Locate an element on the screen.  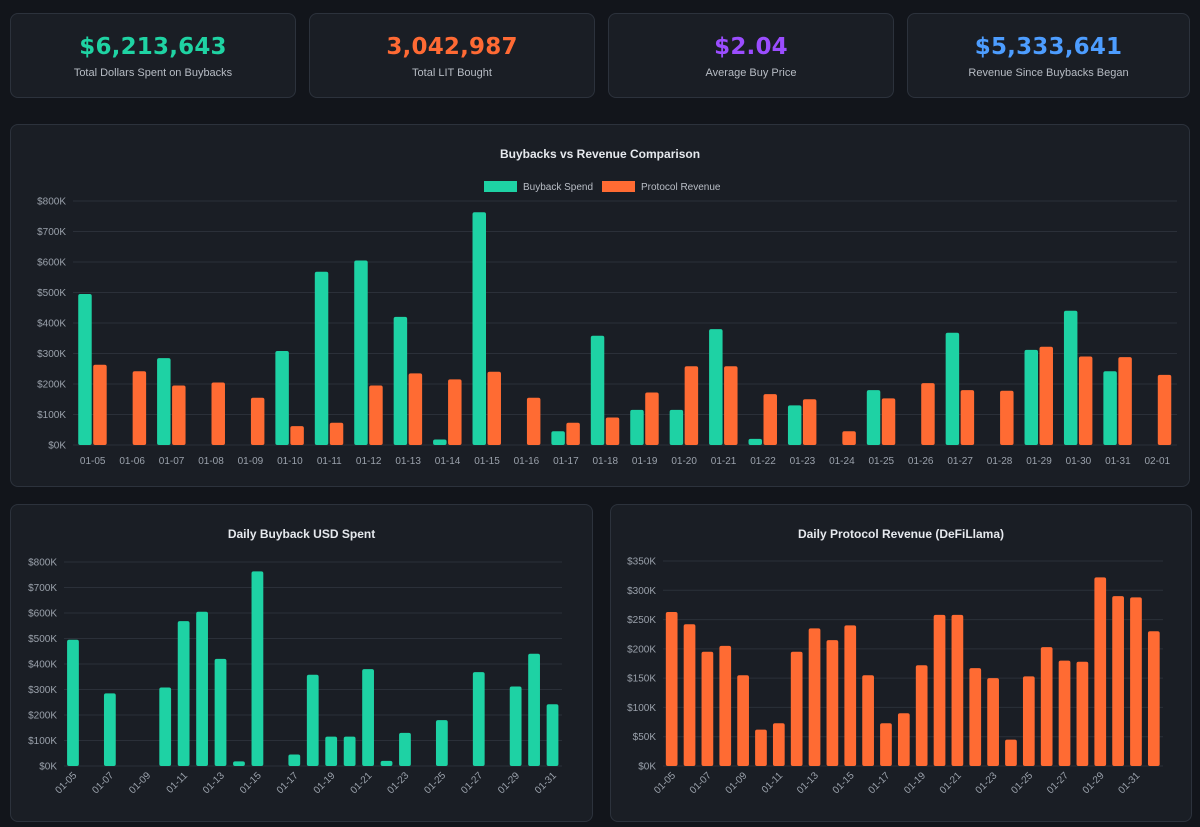
stat-label: Total Dollars Spent on Buybacks is located at coordinates (153, 73).